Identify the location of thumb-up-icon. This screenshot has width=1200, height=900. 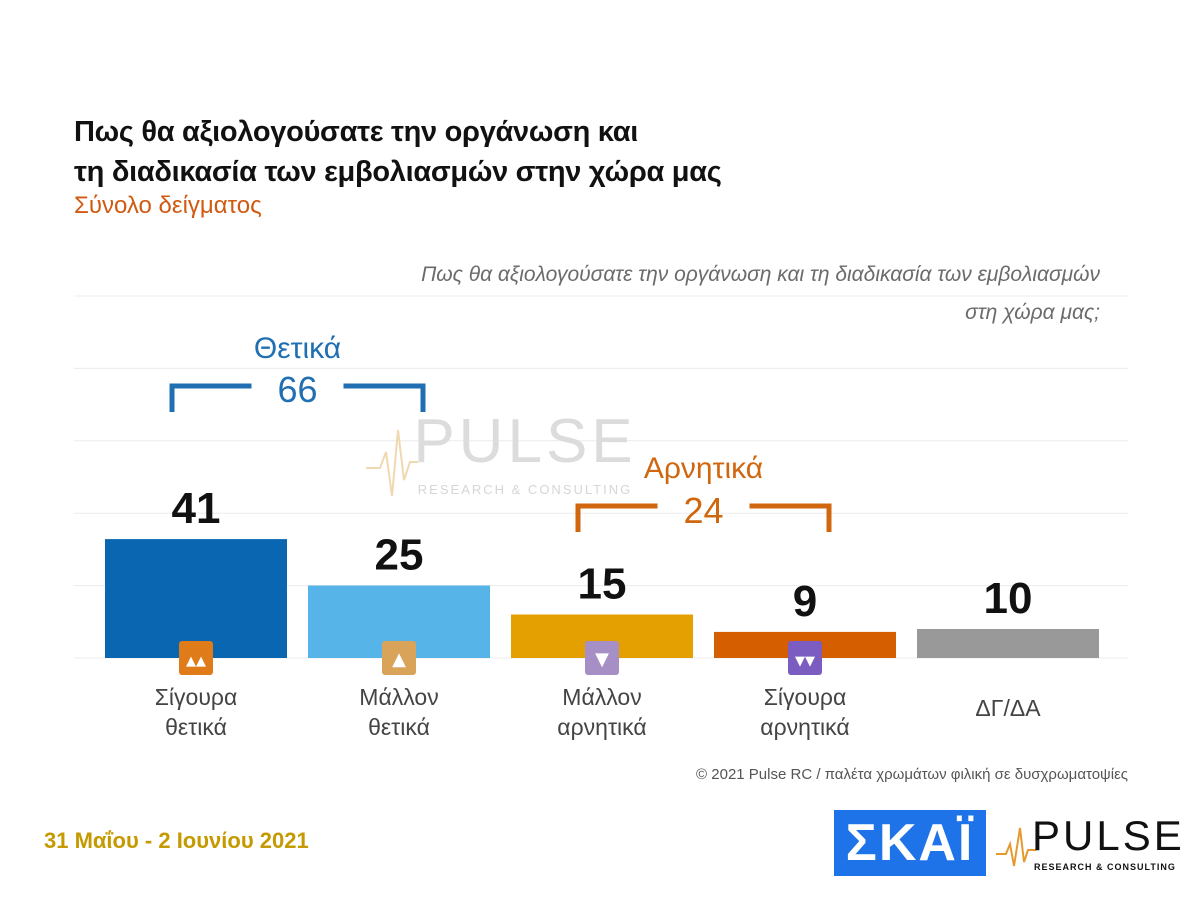
(399, 658).